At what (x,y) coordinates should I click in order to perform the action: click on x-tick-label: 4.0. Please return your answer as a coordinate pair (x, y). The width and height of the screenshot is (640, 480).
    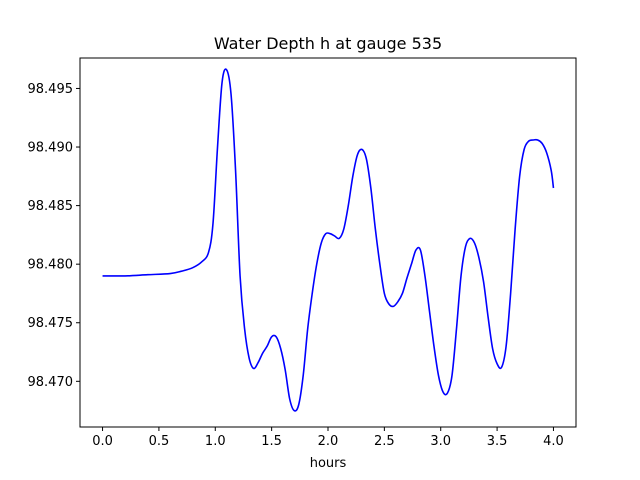
    Looking at the image, I should click on (553, 441).